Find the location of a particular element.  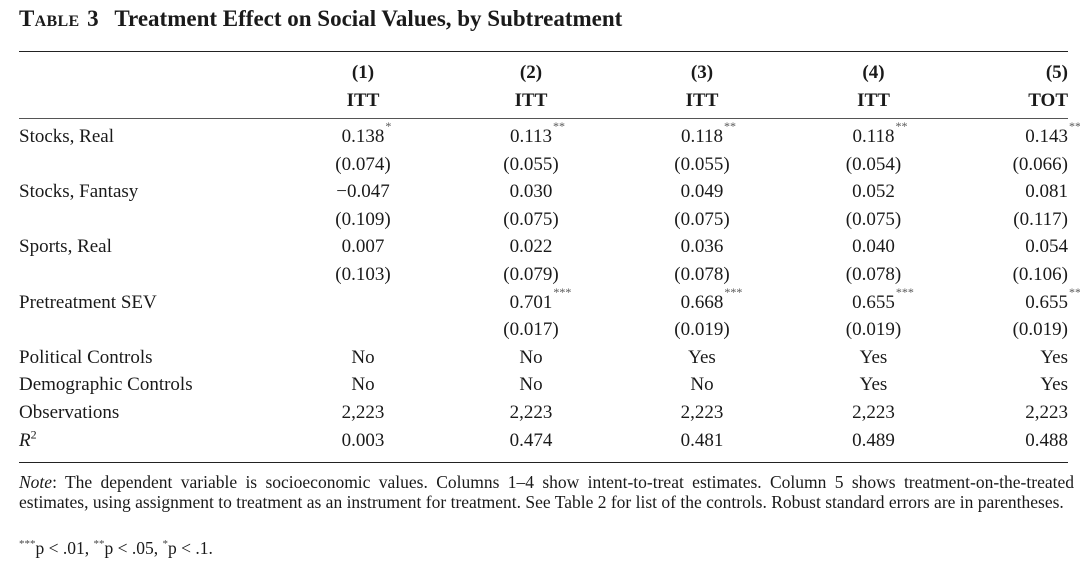

table-cell: 0.481 is located at coordinates (702, 440).